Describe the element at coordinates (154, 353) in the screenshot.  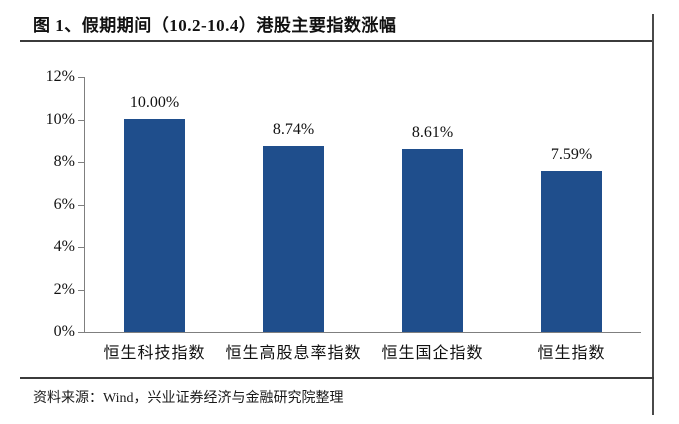
I see `x-axis-category-label: 恒生科技指数` at that location.